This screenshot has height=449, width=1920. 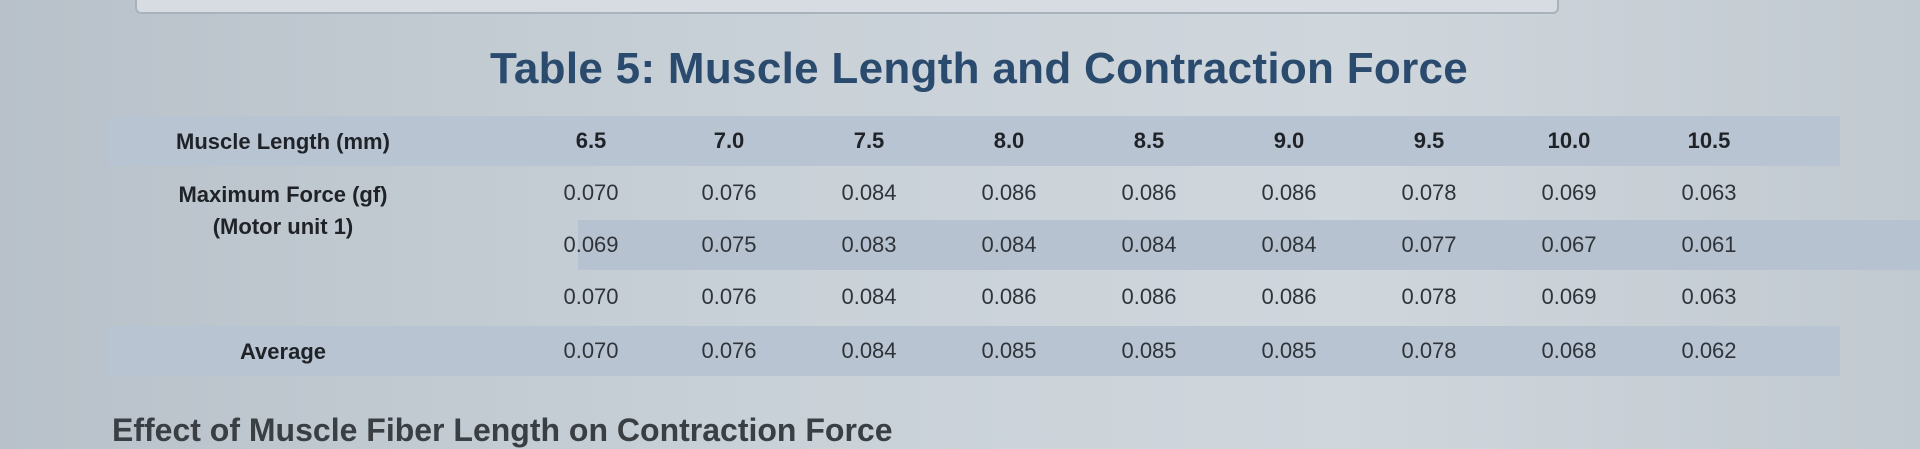 I want to click on force-cell: 0.075, so click(x=729, y=244).